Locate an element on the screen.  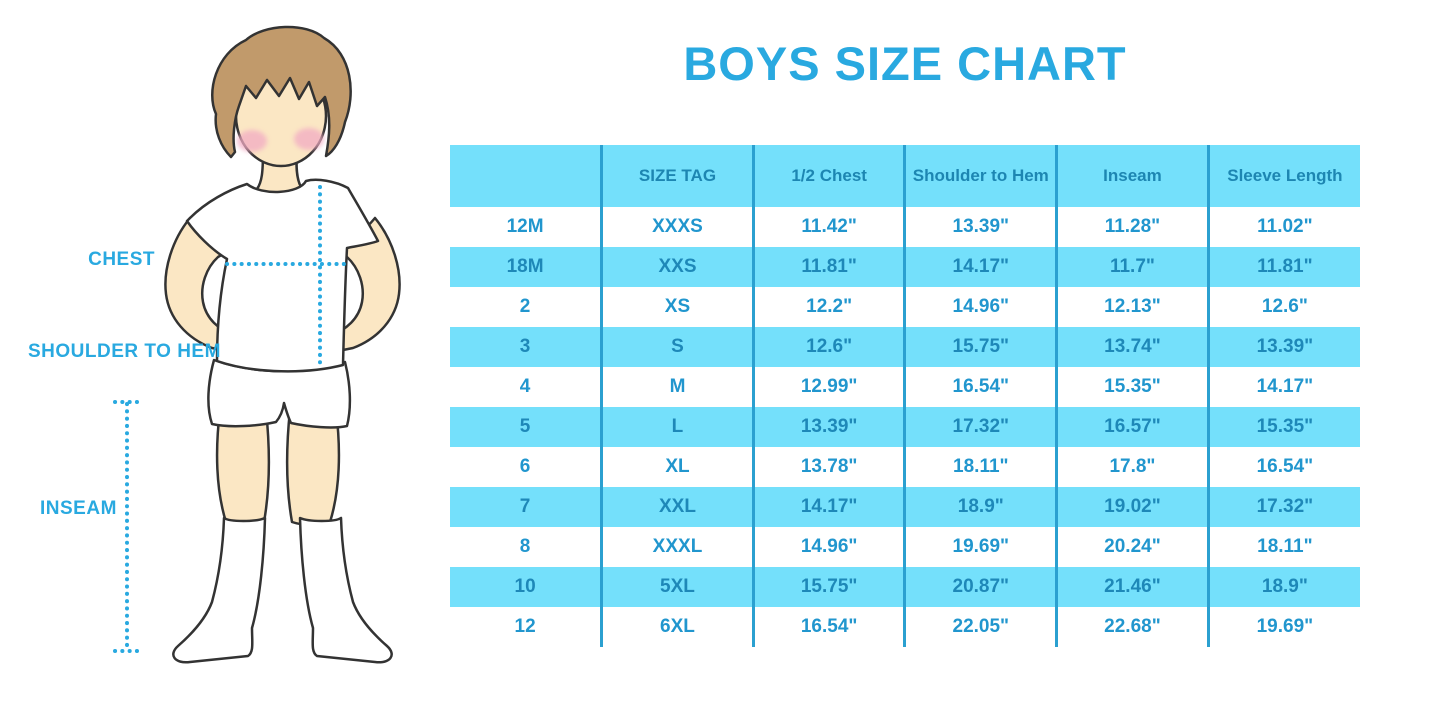
size-cell: 7 is located at coordinates (525, 506).